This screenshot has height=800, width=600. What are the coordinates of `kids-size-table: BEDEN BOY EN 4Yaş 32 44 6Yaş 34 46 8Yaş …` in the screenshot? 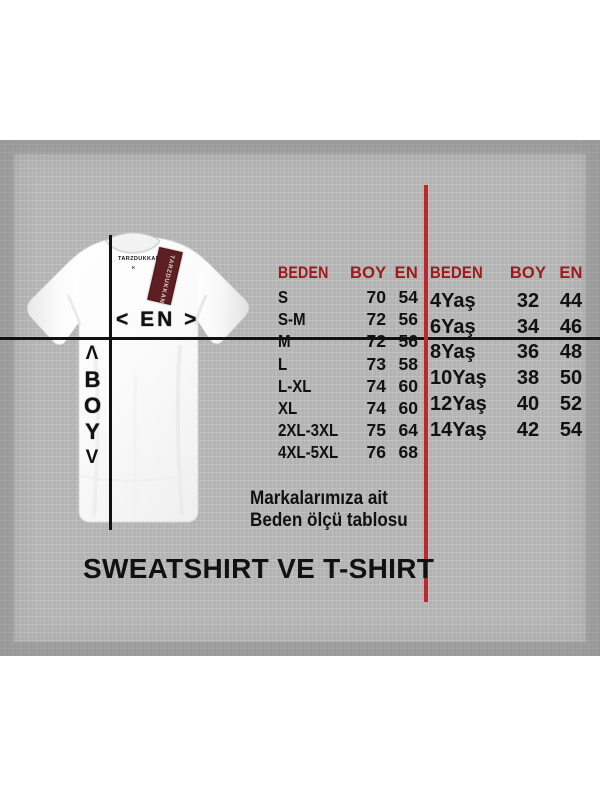 It's located at (511, 354).